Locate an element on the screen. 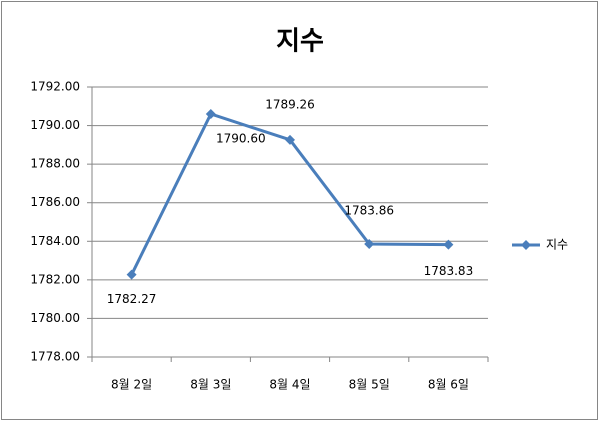 The height and width of the screenshot is (426, 600). y-tick-label: 1778.00 is located at coordinates (55, 357).